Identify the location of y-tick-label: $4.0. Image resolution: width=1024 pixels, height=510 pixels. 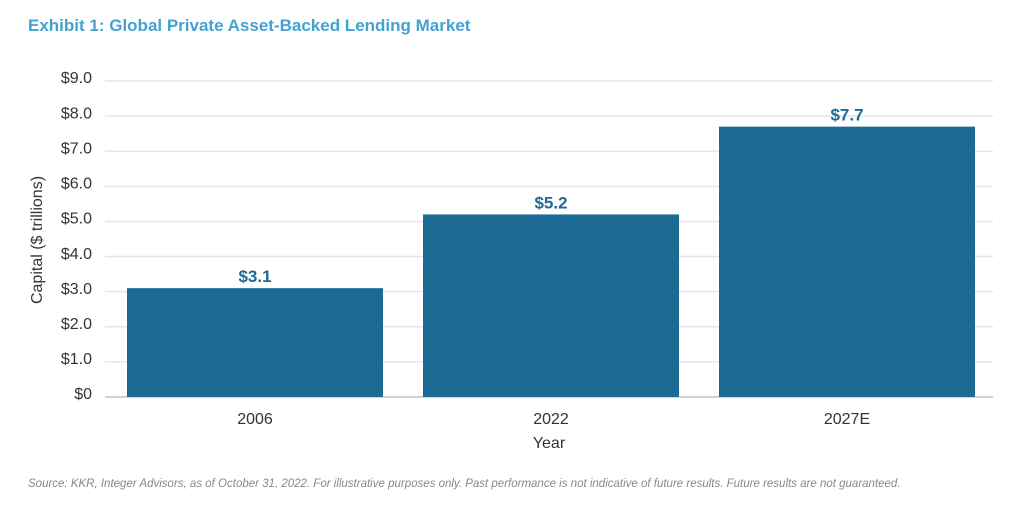
(76, 254).